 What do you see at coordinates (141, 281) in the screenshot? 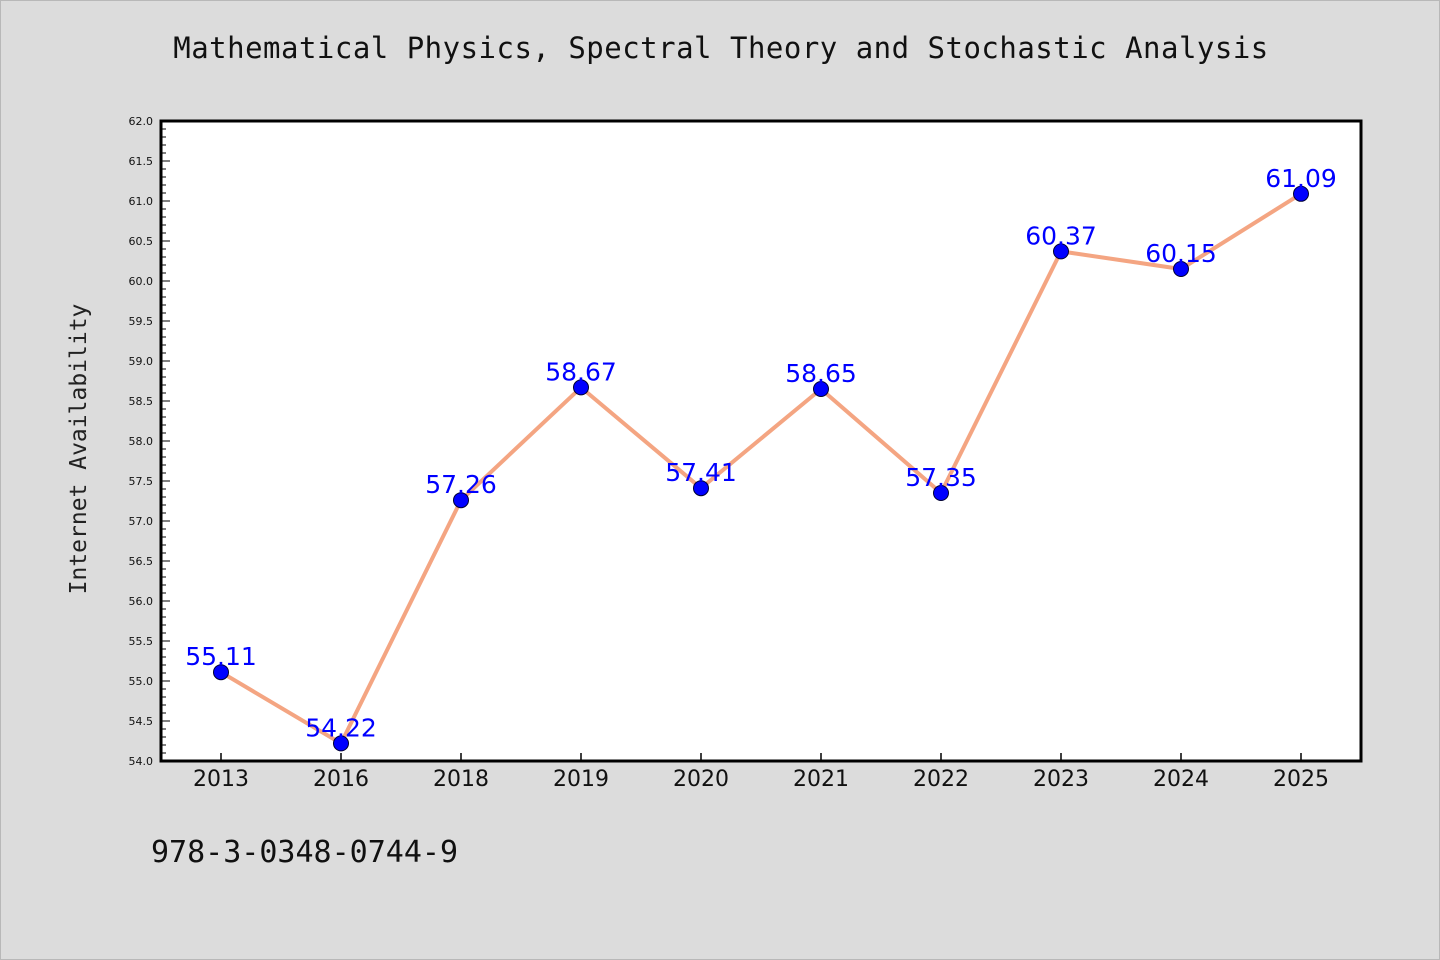
I see `y-tick-label: 60.0` at bounding box center [141, 281].